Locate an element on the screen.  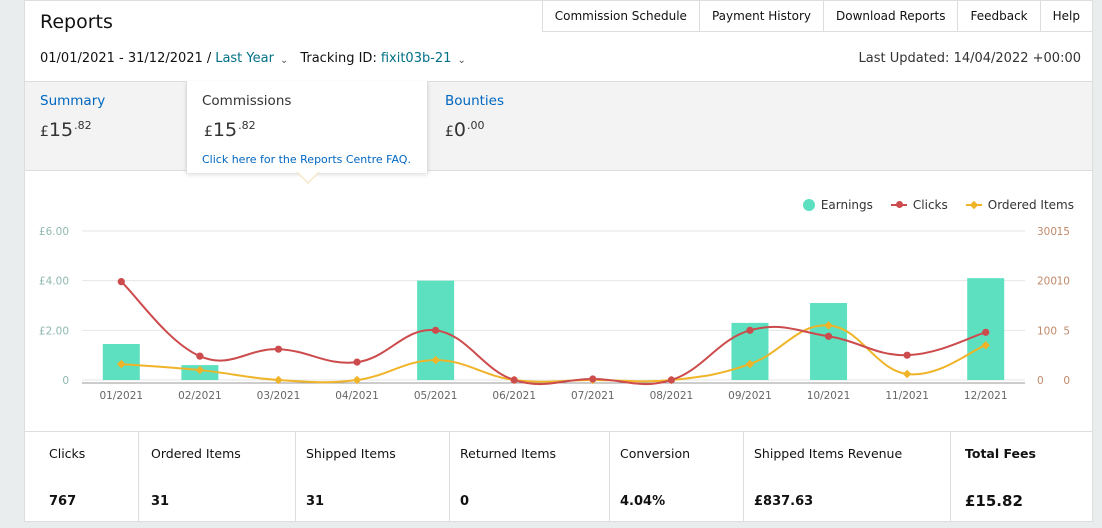
payment-history-link: Payment History is located at coordinates (760, 16).